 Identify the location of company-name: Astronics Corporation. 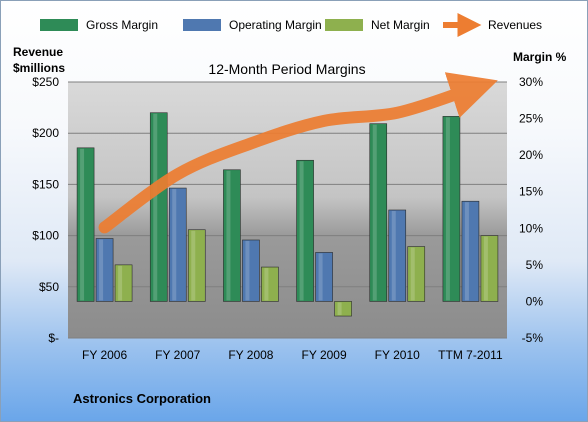
(142, 398).